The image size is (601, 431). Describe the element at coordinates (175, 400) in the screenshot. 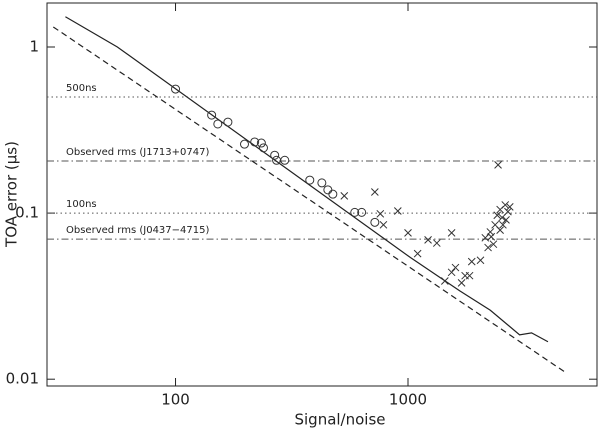

I see `x-tick-label: 100` at that location.